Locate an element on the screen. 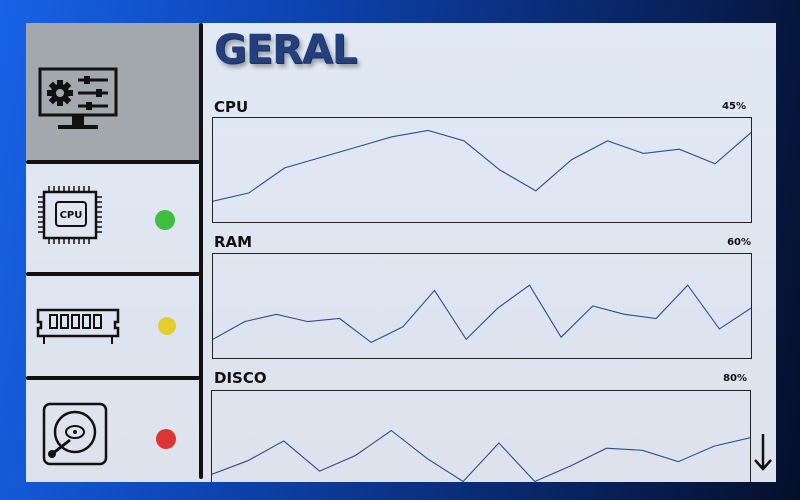  sidebar-item-ram is located at coordinates (113, 326).